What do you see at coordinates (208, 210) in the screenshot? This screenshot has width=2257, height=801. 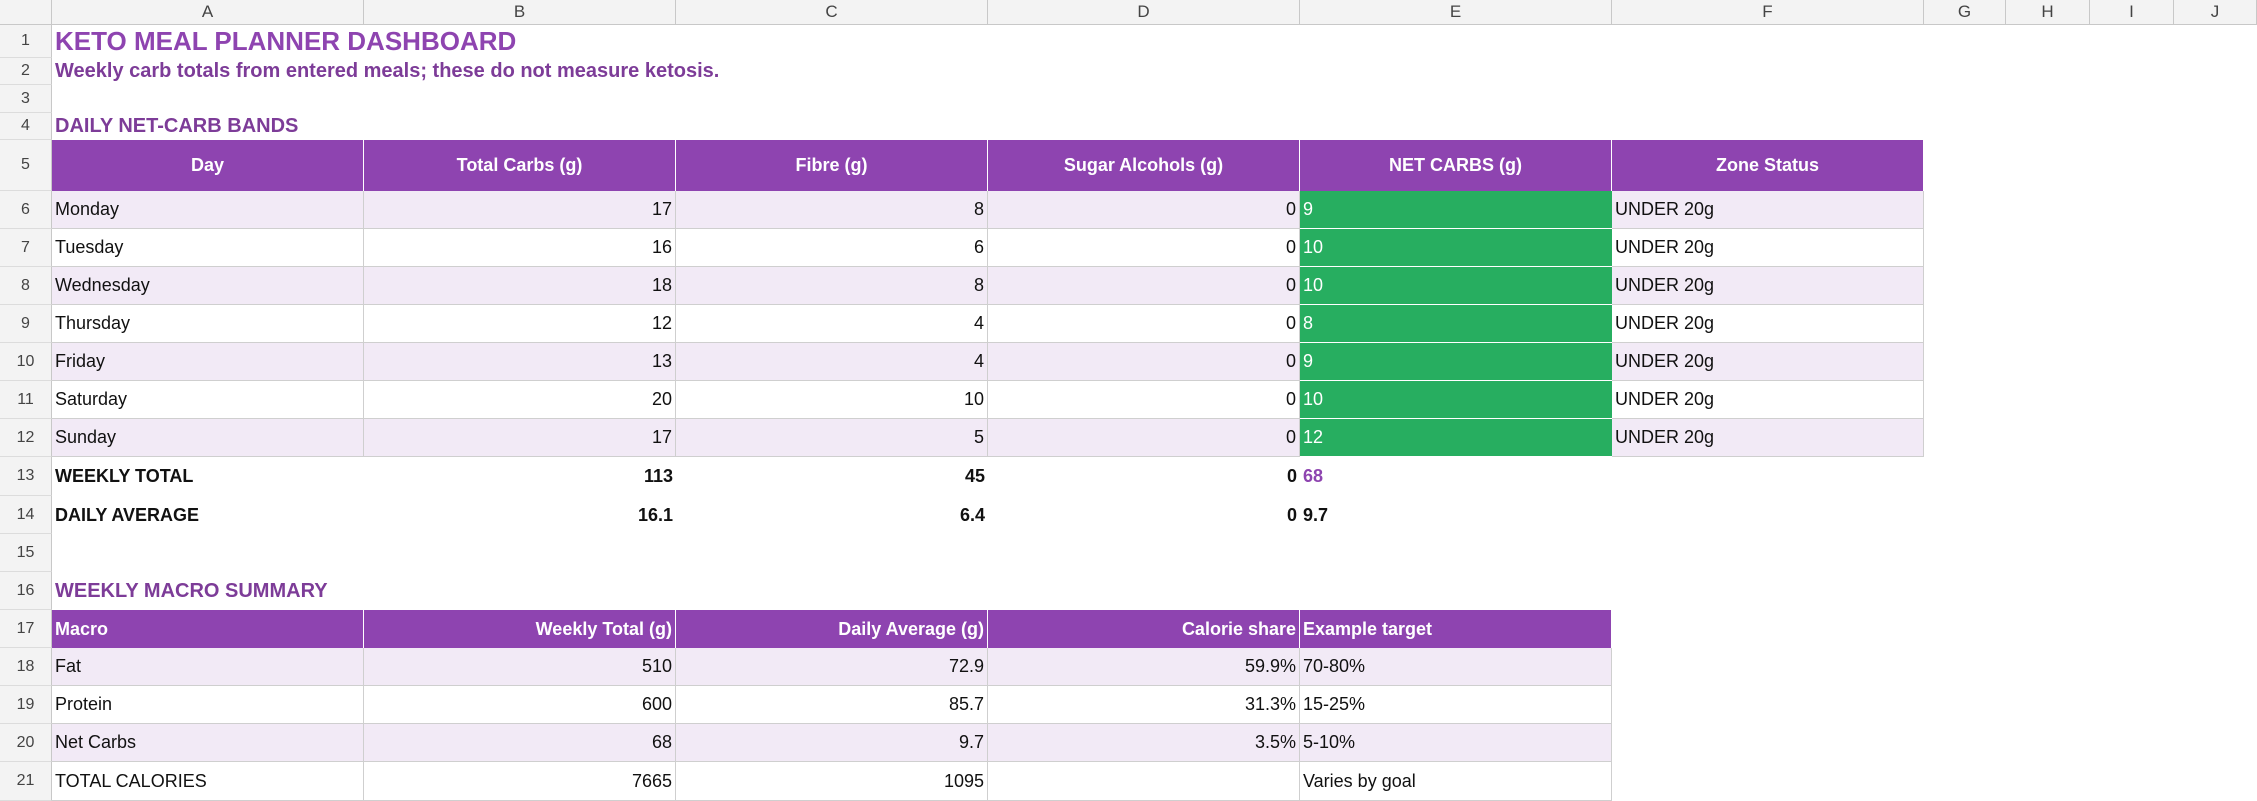 I see `daily-cell-day: Monday` at bounding box center [208, 210].